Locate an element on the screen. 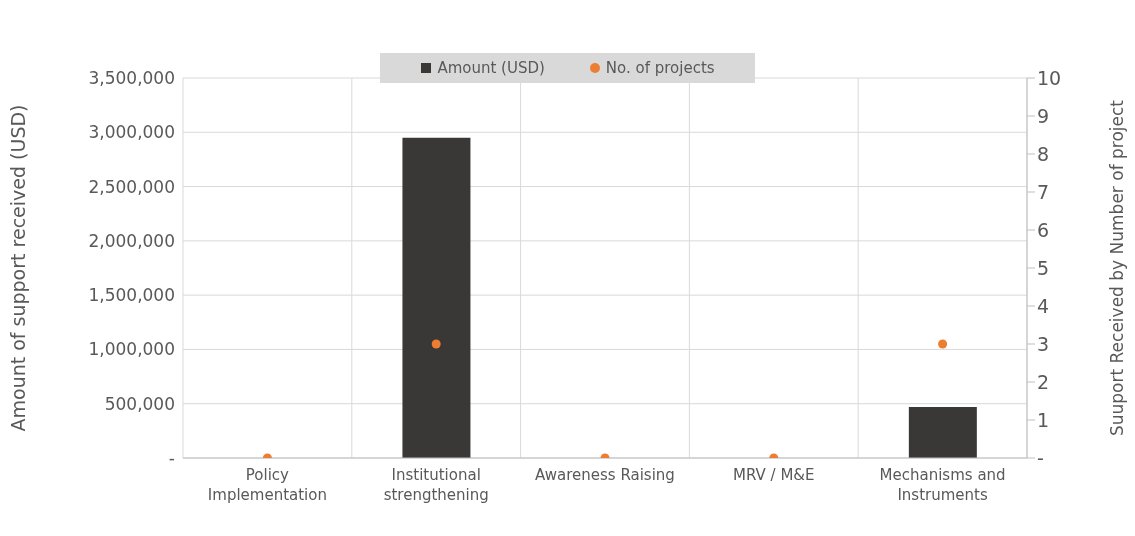 Image resolution: width=1135 pixels, height=536 pixels. y2-tick-label: 3 is located at coordinates (1043, 343).